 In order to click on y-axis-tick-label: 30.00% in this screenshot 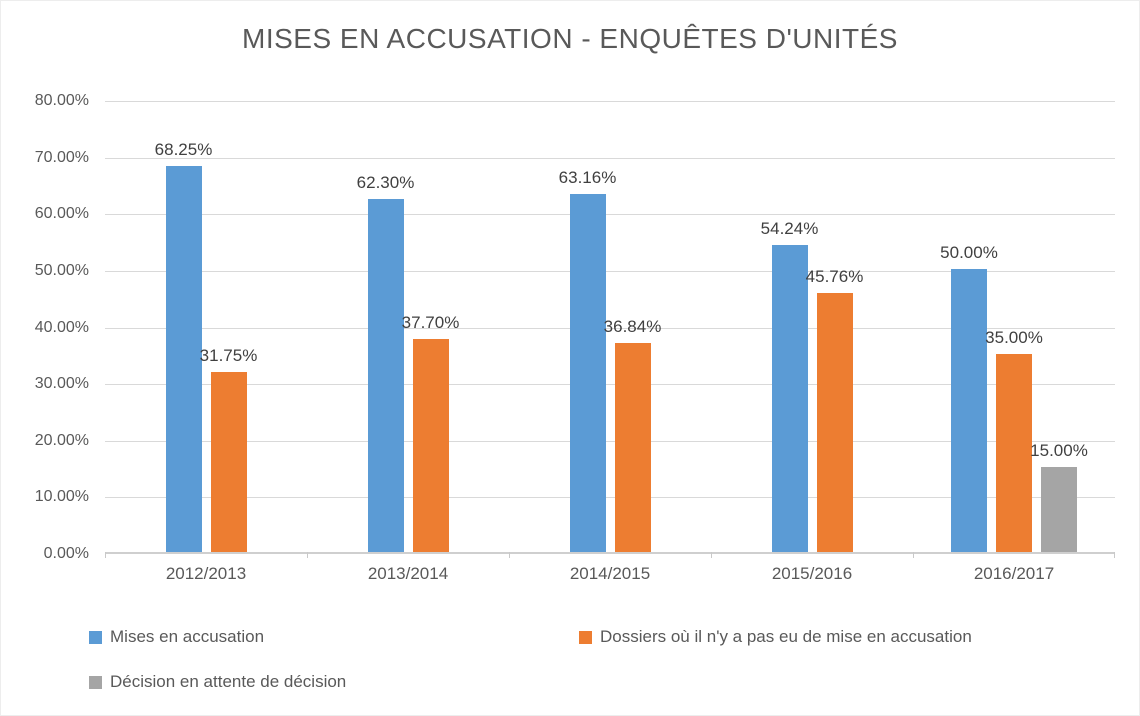, I will do `click(61, 384)`.